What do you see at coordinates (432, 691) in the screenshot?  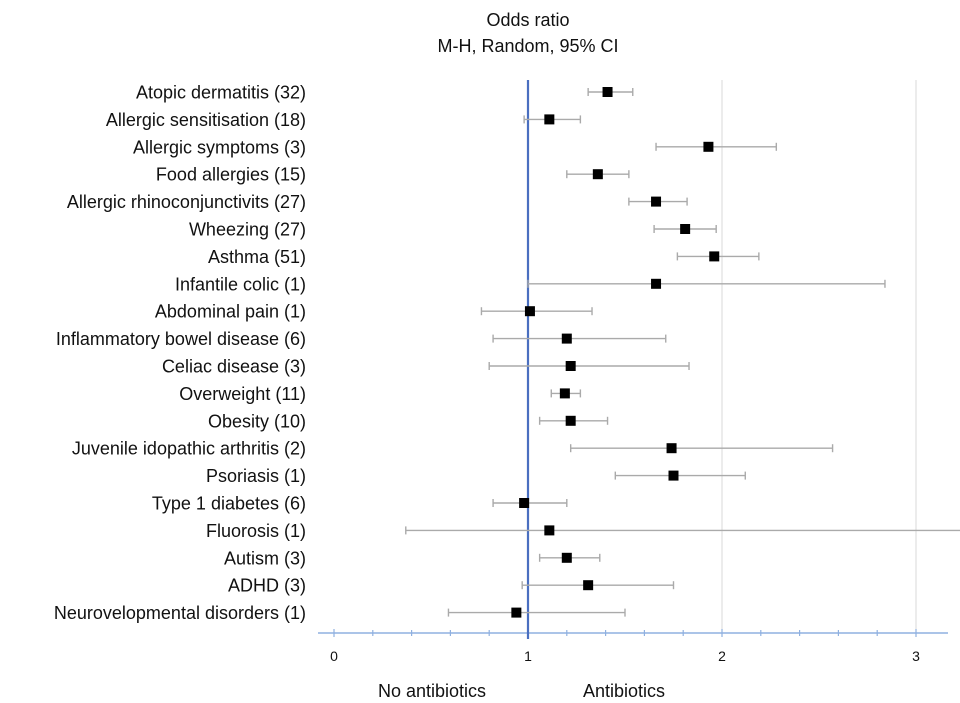 I see `label-no-antibiotics: No antibiotics` at bounding box center [432, 691].